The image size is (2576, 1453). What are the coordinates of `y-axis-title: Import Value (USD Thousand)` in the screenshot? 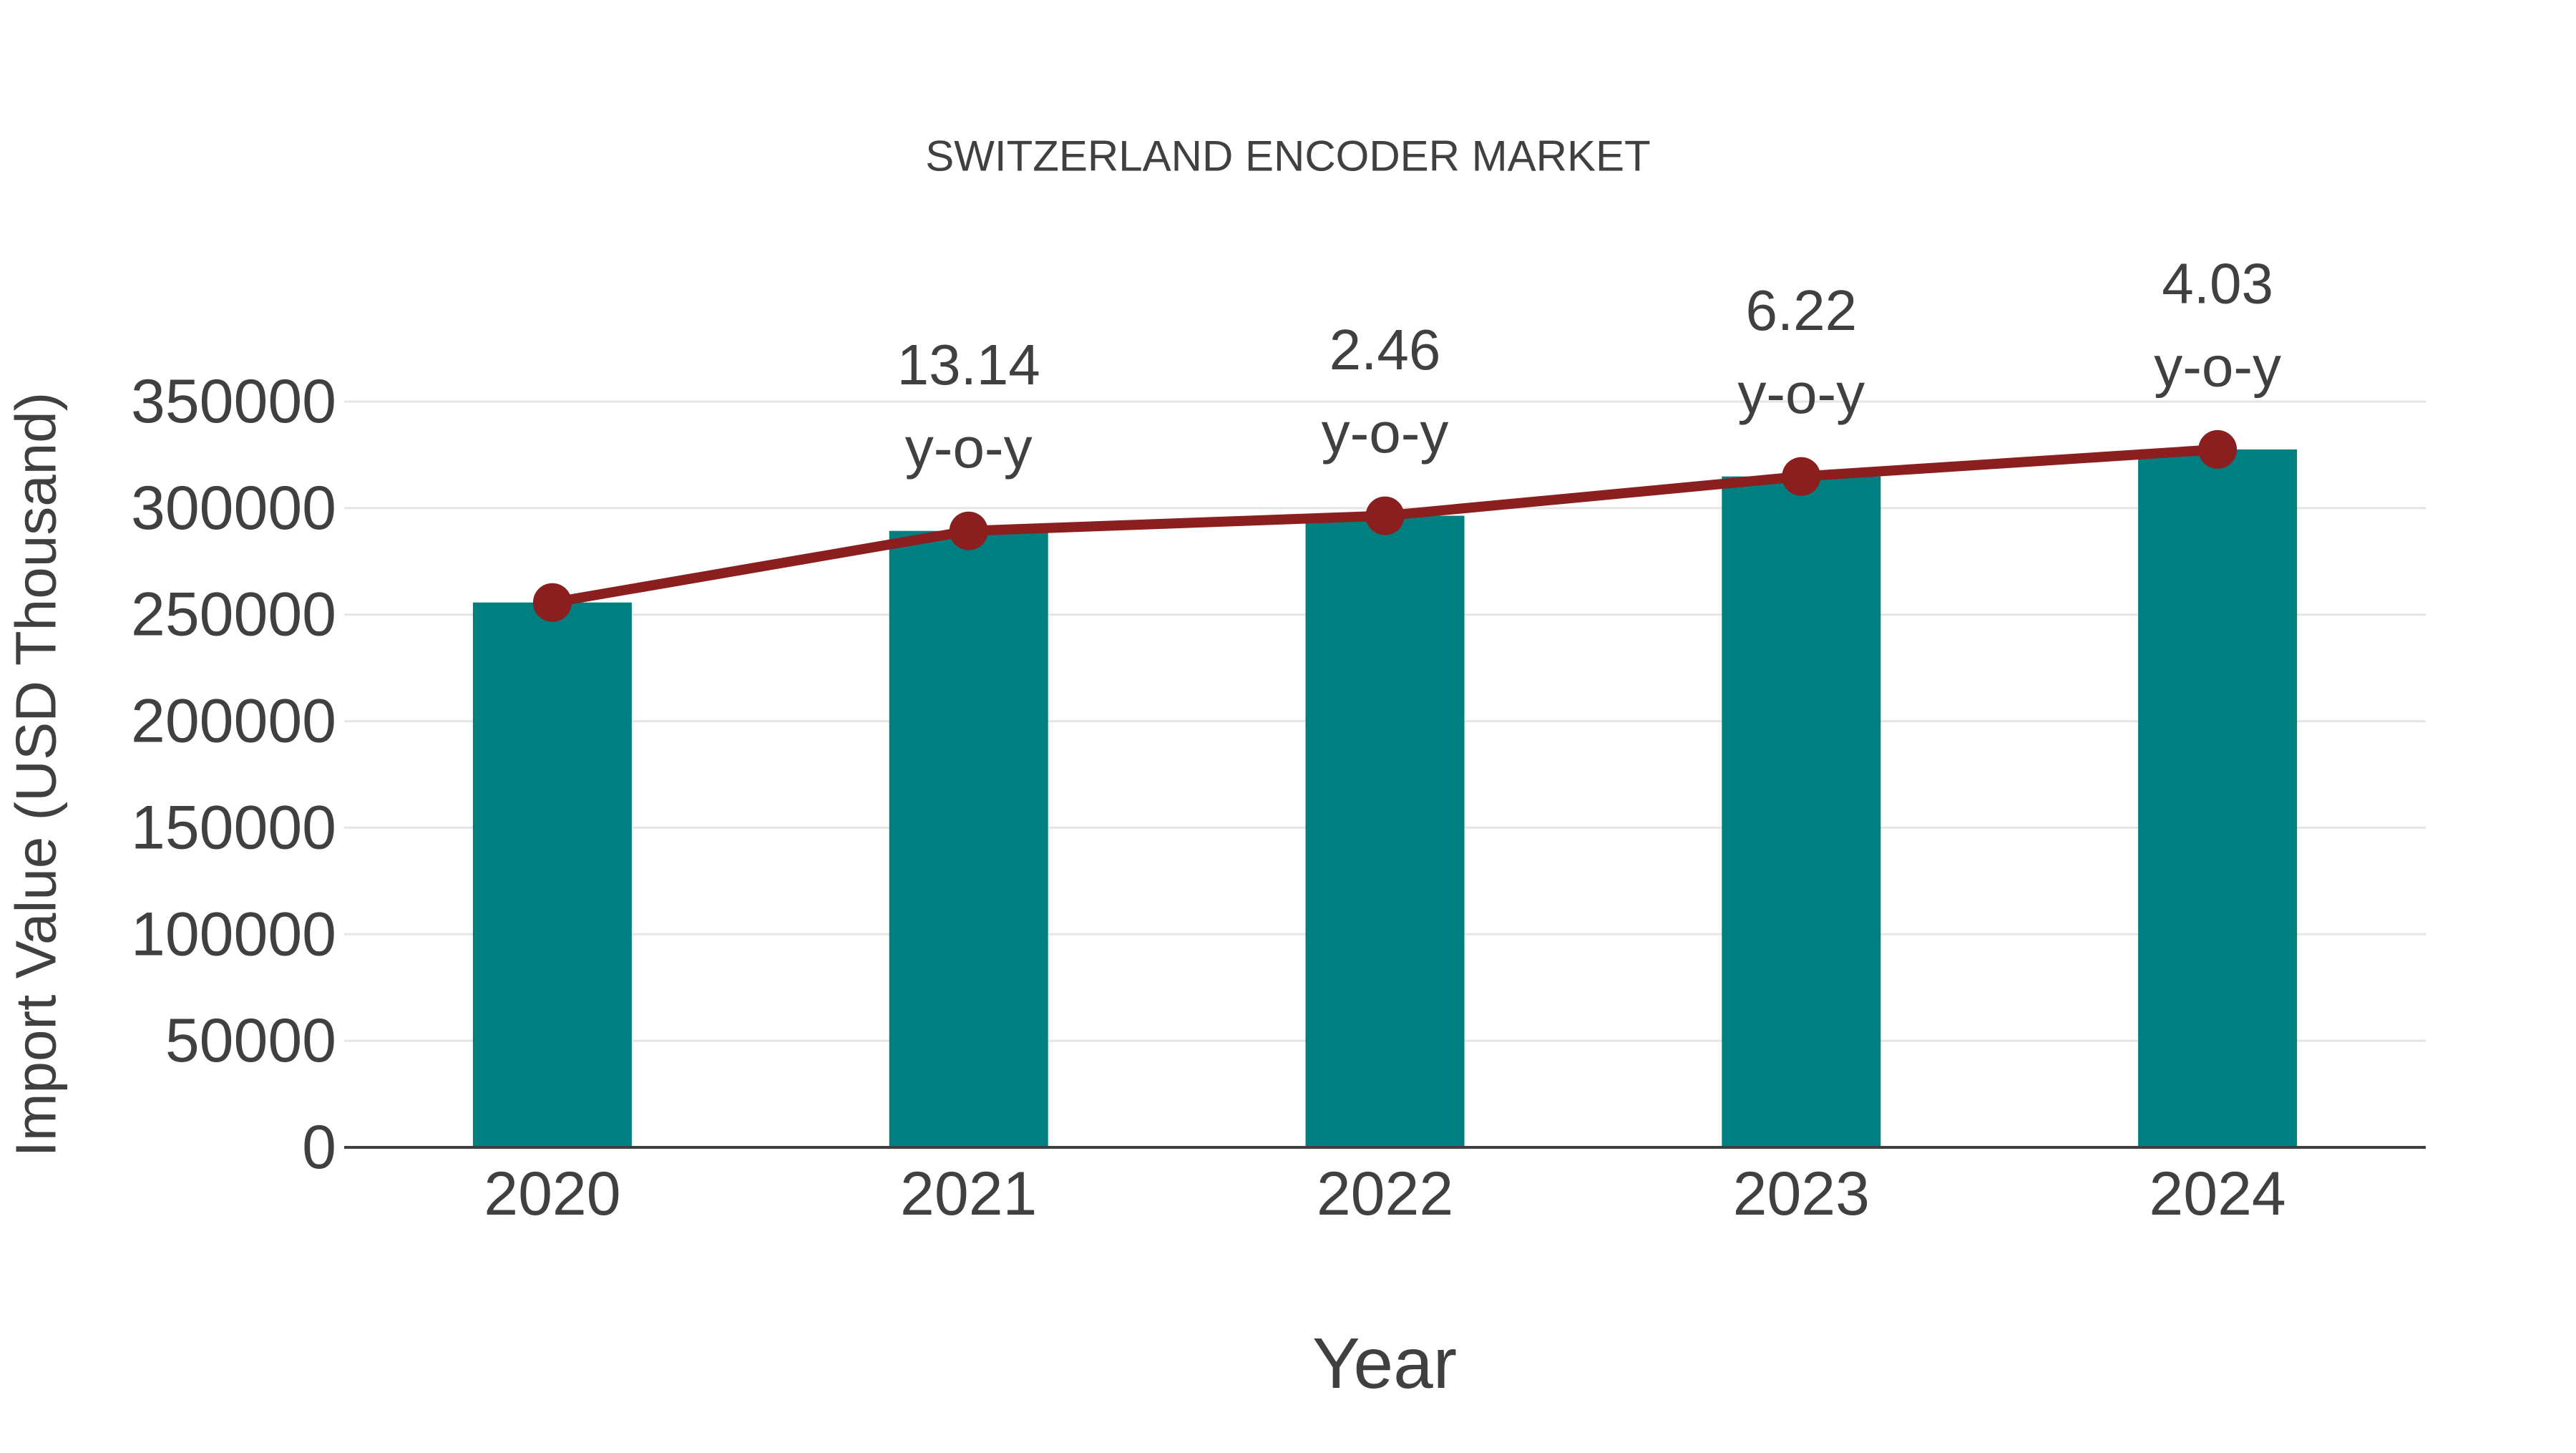 It's located at (36, 774).